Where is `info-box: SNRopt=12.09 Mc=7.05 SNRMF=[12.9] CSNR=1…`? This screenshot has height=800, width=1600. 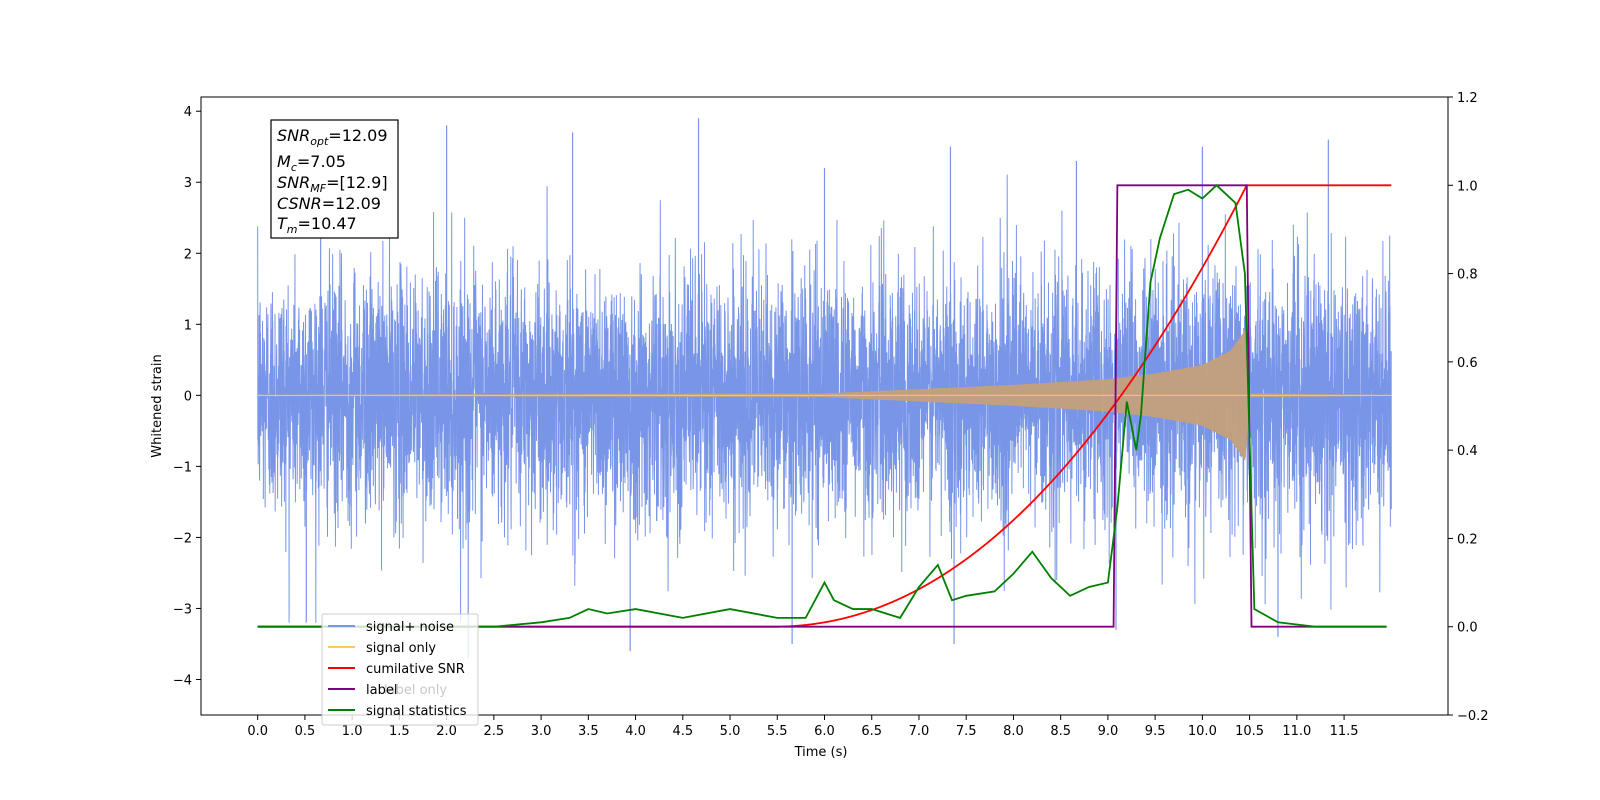
info-box: SNRopt=12.09 Mc=7.05 SNRMF=[12.9] CSNR=1… is located at coordinates (334, 179).